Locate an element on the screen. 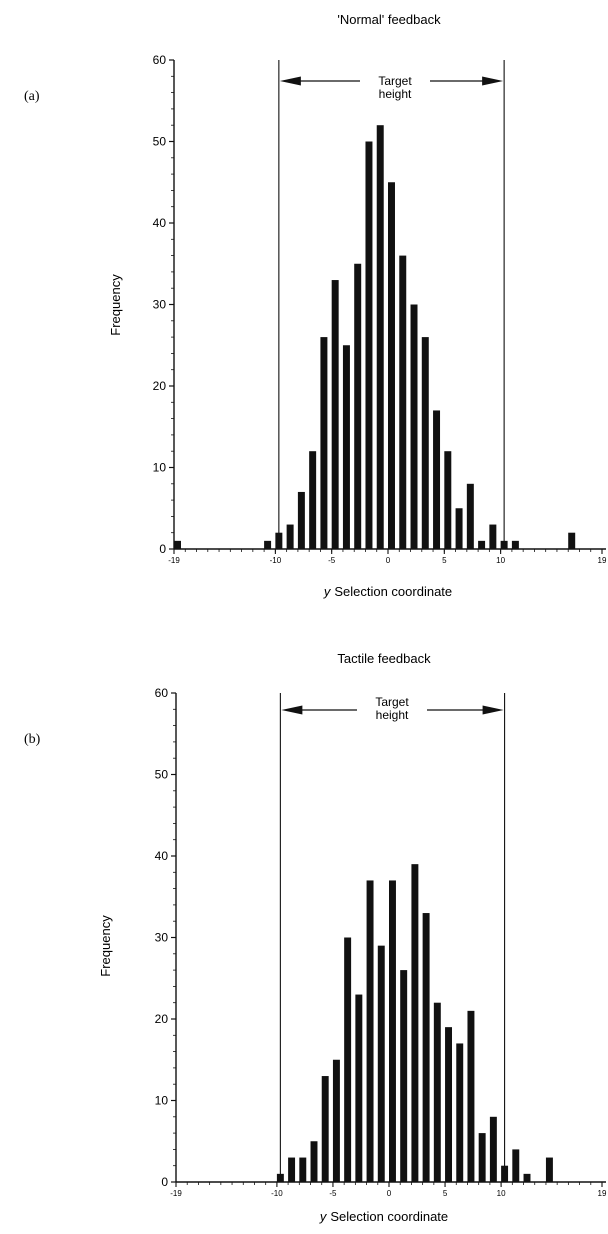 The width and height of the screenshot is (608, 1234). chart-title-b: Tactile feedback is located at coordinates (384, 658).